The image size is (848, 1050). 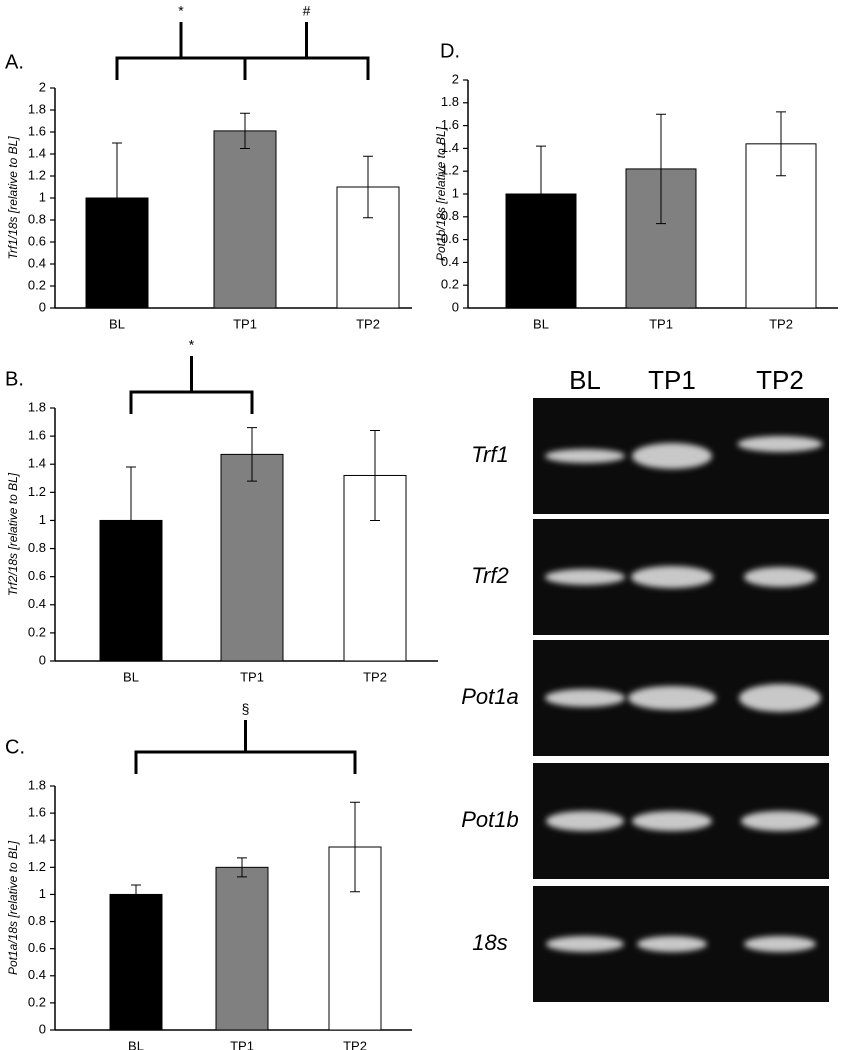 I want to click on significance-mark: *, so click(x=192, y=345).